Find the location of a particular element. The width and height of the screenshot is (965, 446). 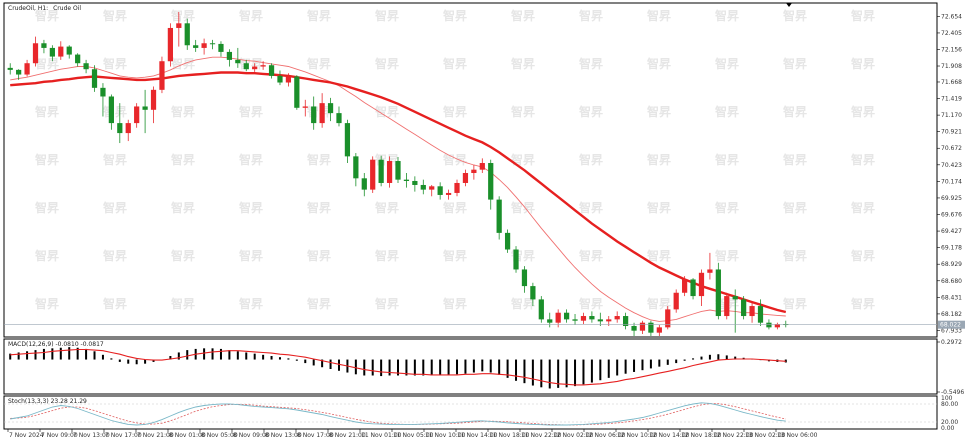

price-tick-label: 70.423 is located at coordinates (951, 165).